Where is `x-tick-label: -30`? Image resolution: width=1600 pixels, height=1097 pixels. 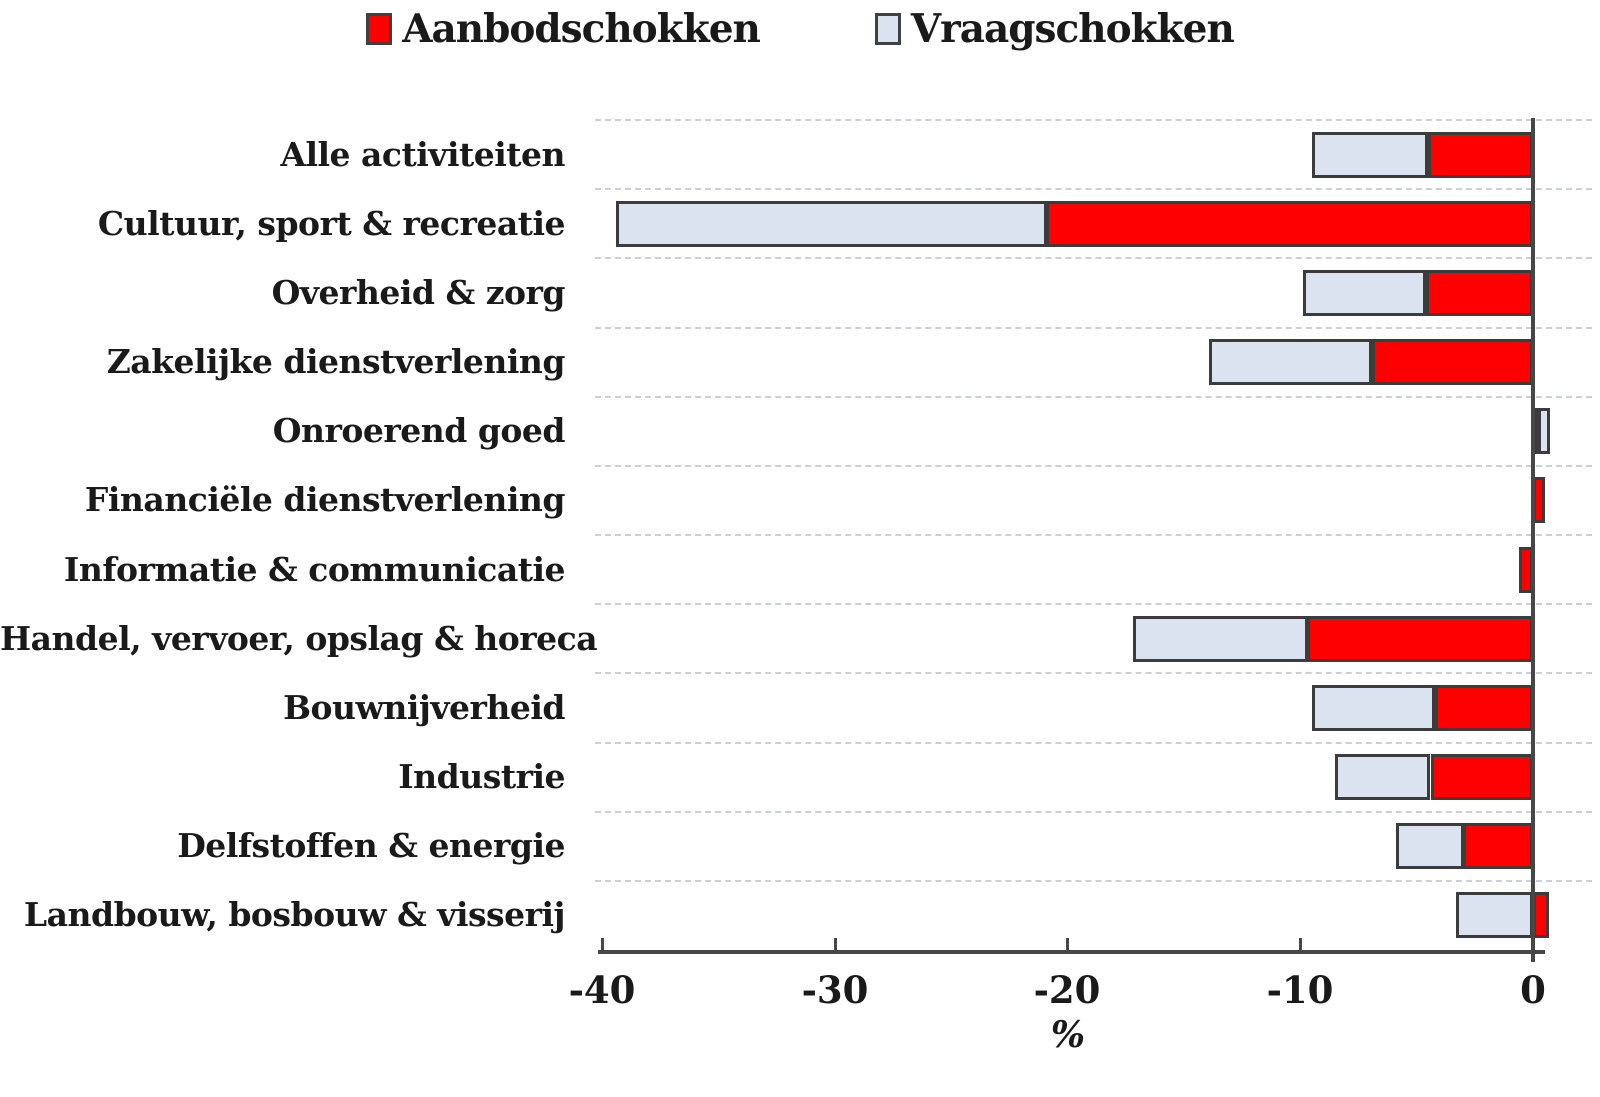 x-tick-label: -30 is located at coordinates (835, 990).